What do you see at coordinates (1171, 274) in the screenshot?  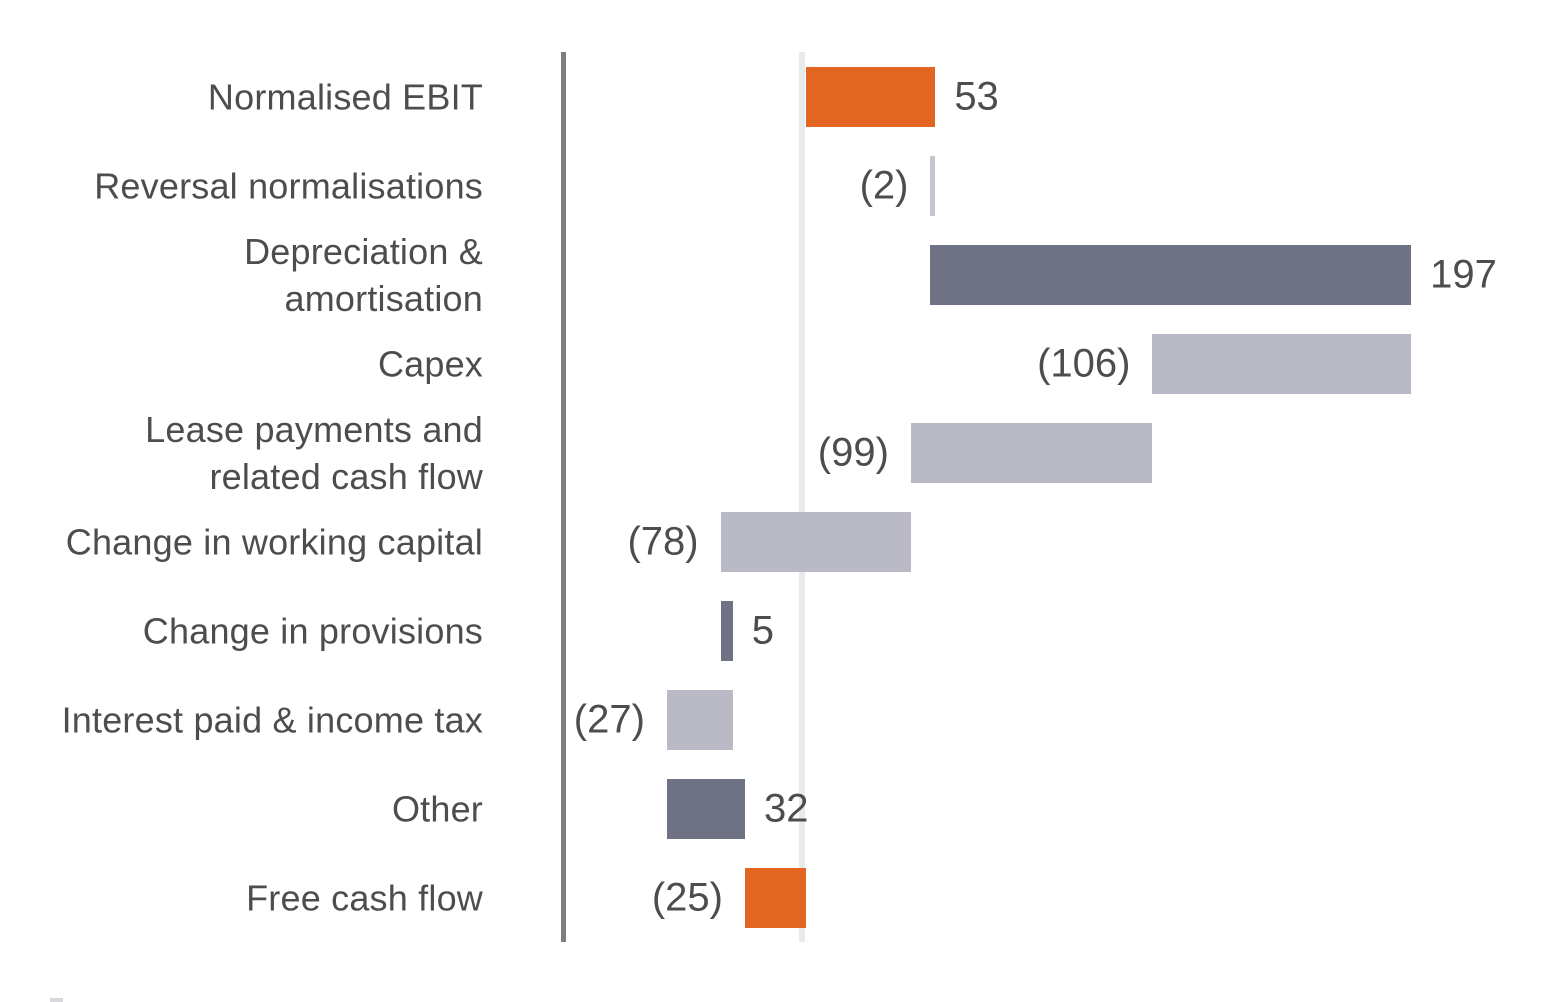 I see `bar-depreciation-amortisation` at bounding box center [1171, 274].